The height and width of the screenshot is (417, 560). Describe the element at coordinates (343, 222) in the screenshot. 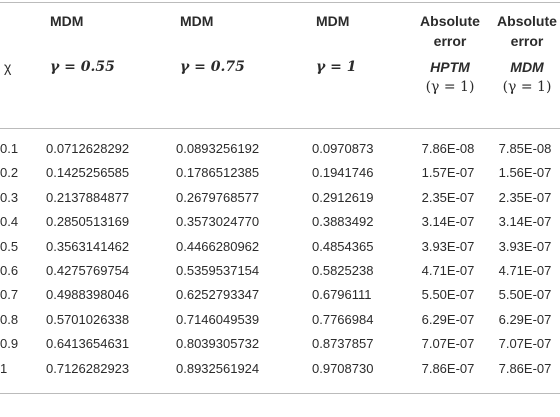

I see `value-cell: 0.3883492` at that location.